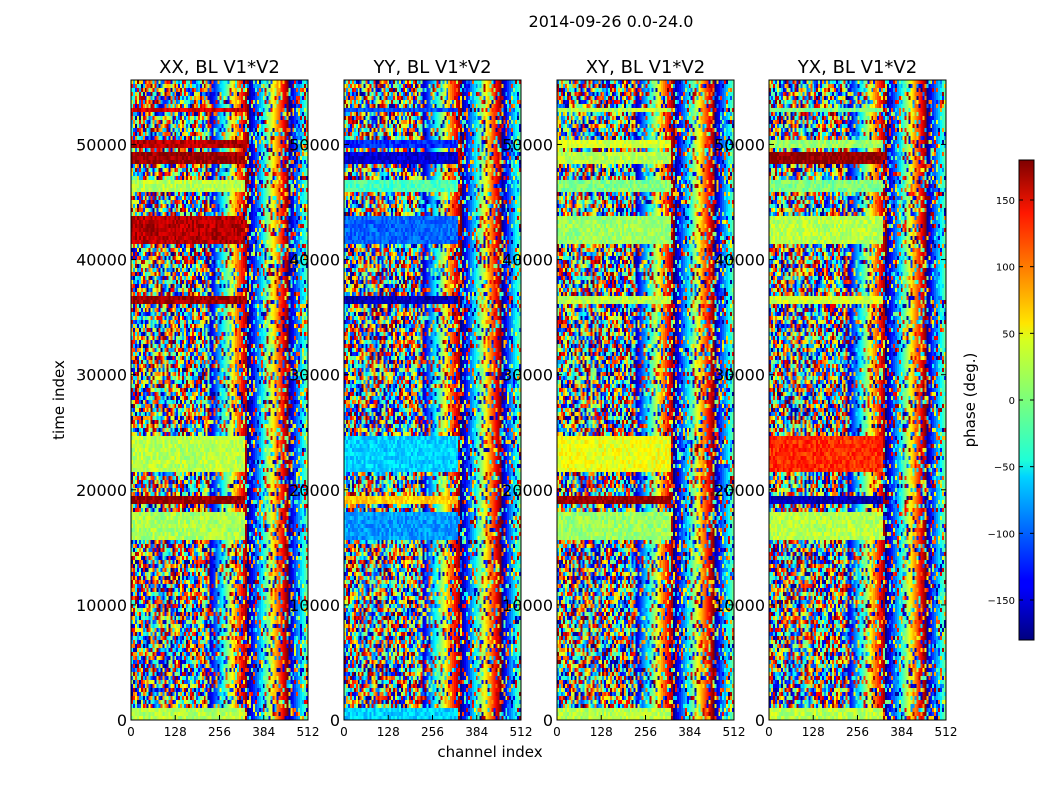 The image size is (1050, 800). Describe the element at coordinates (1008, 334) in the screenshot. I see `colorbar-tick-label: 50` at that location.